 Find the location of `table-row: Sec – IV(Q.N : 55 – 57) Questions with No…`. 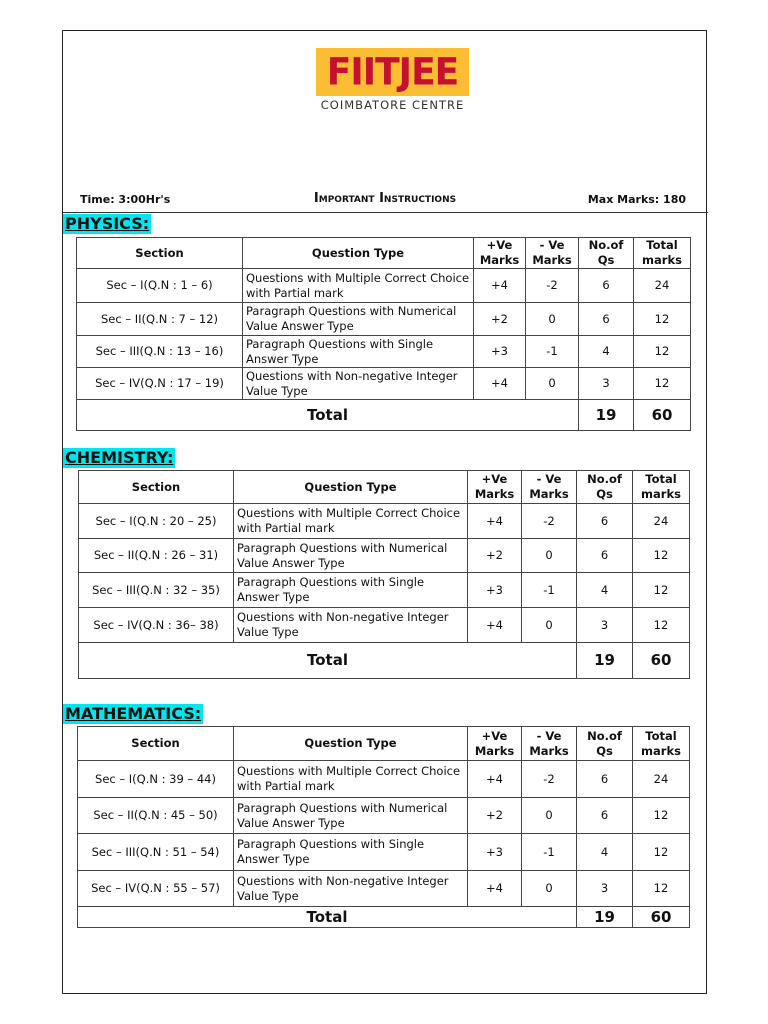

table-row: Sec – IV(Q.N : 55 – 57) Questions with No… is located at coordinates (383, 888).